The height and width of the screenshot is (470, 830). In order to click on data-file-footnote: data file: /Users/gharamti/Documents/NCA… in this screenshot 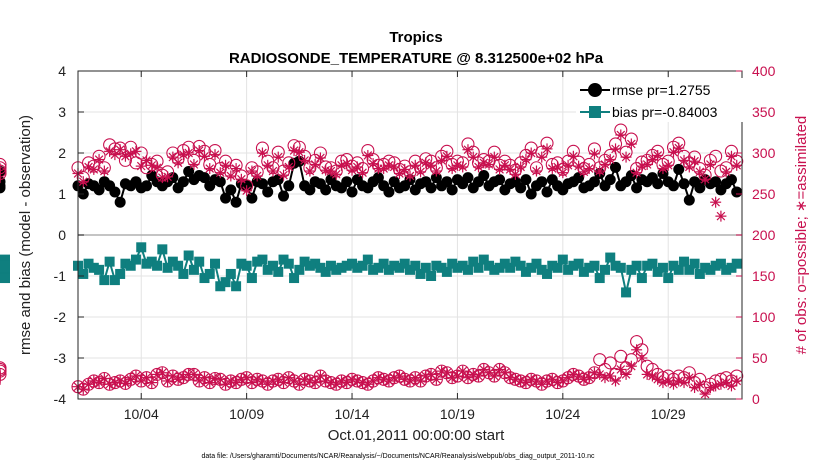, I will do `click(398, 456)`.